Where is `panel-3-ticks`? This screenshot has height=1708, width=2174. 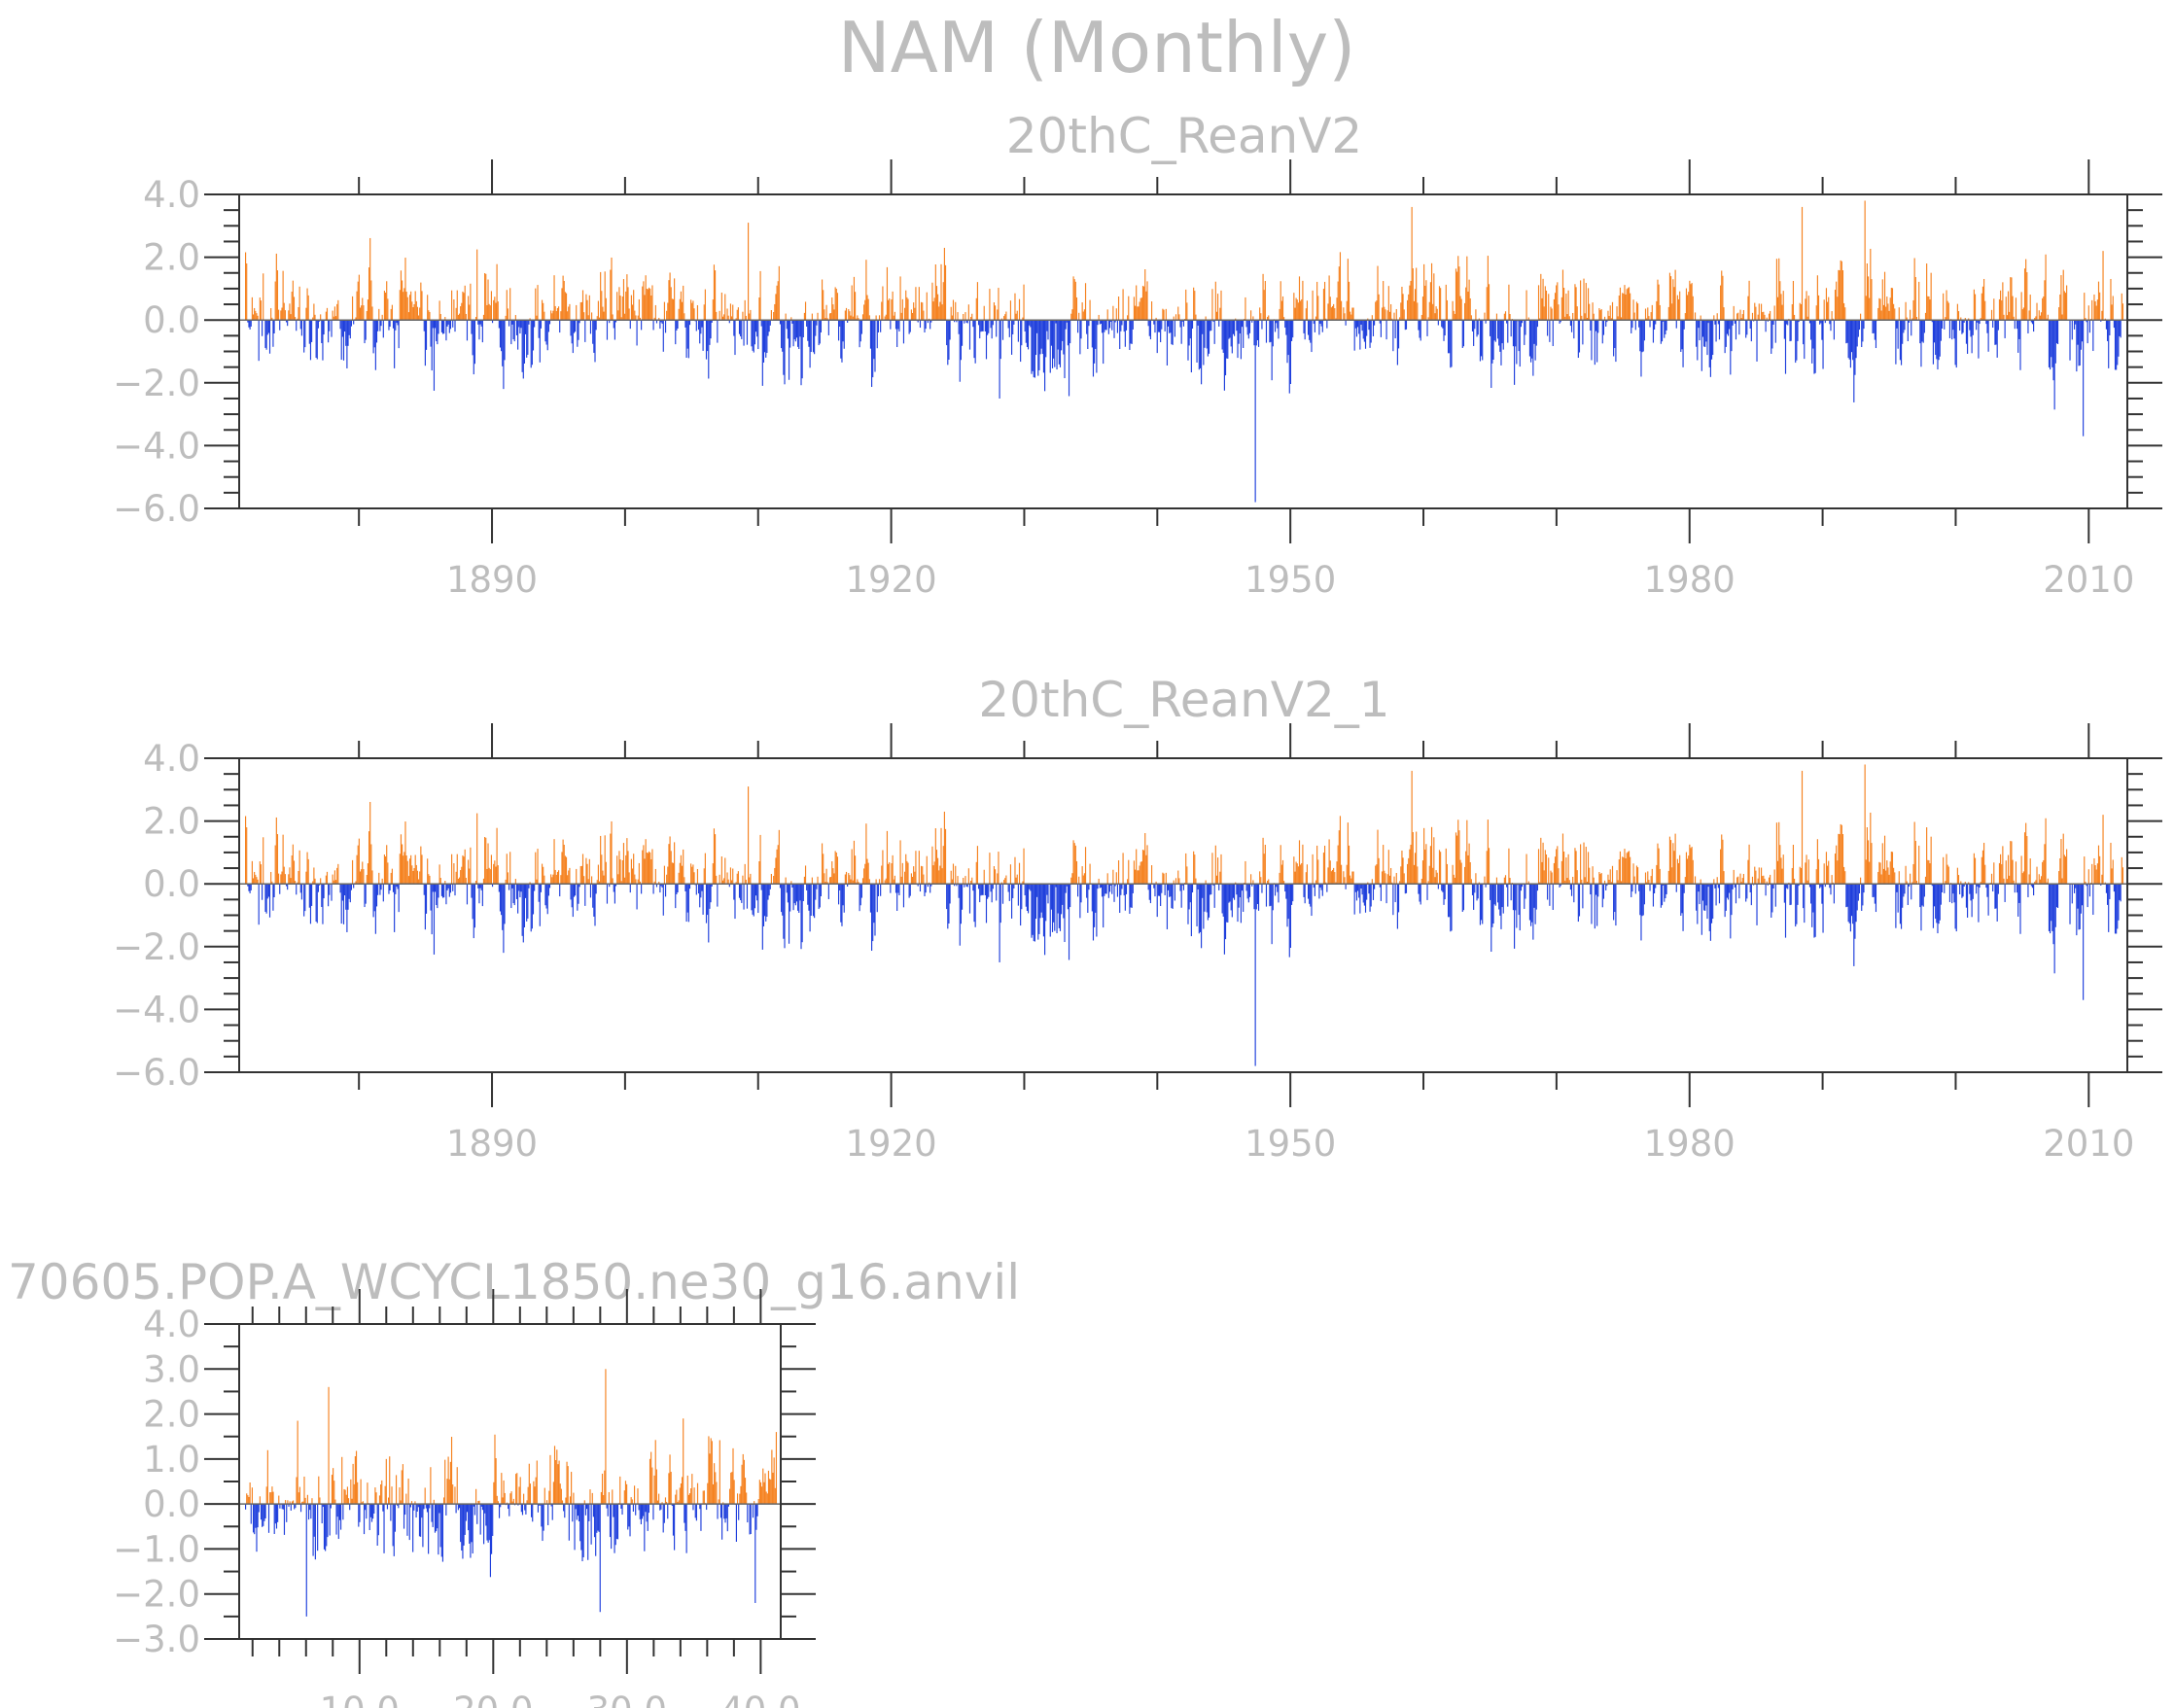 panel-3-ticks is located at coordinates (510, 1482).